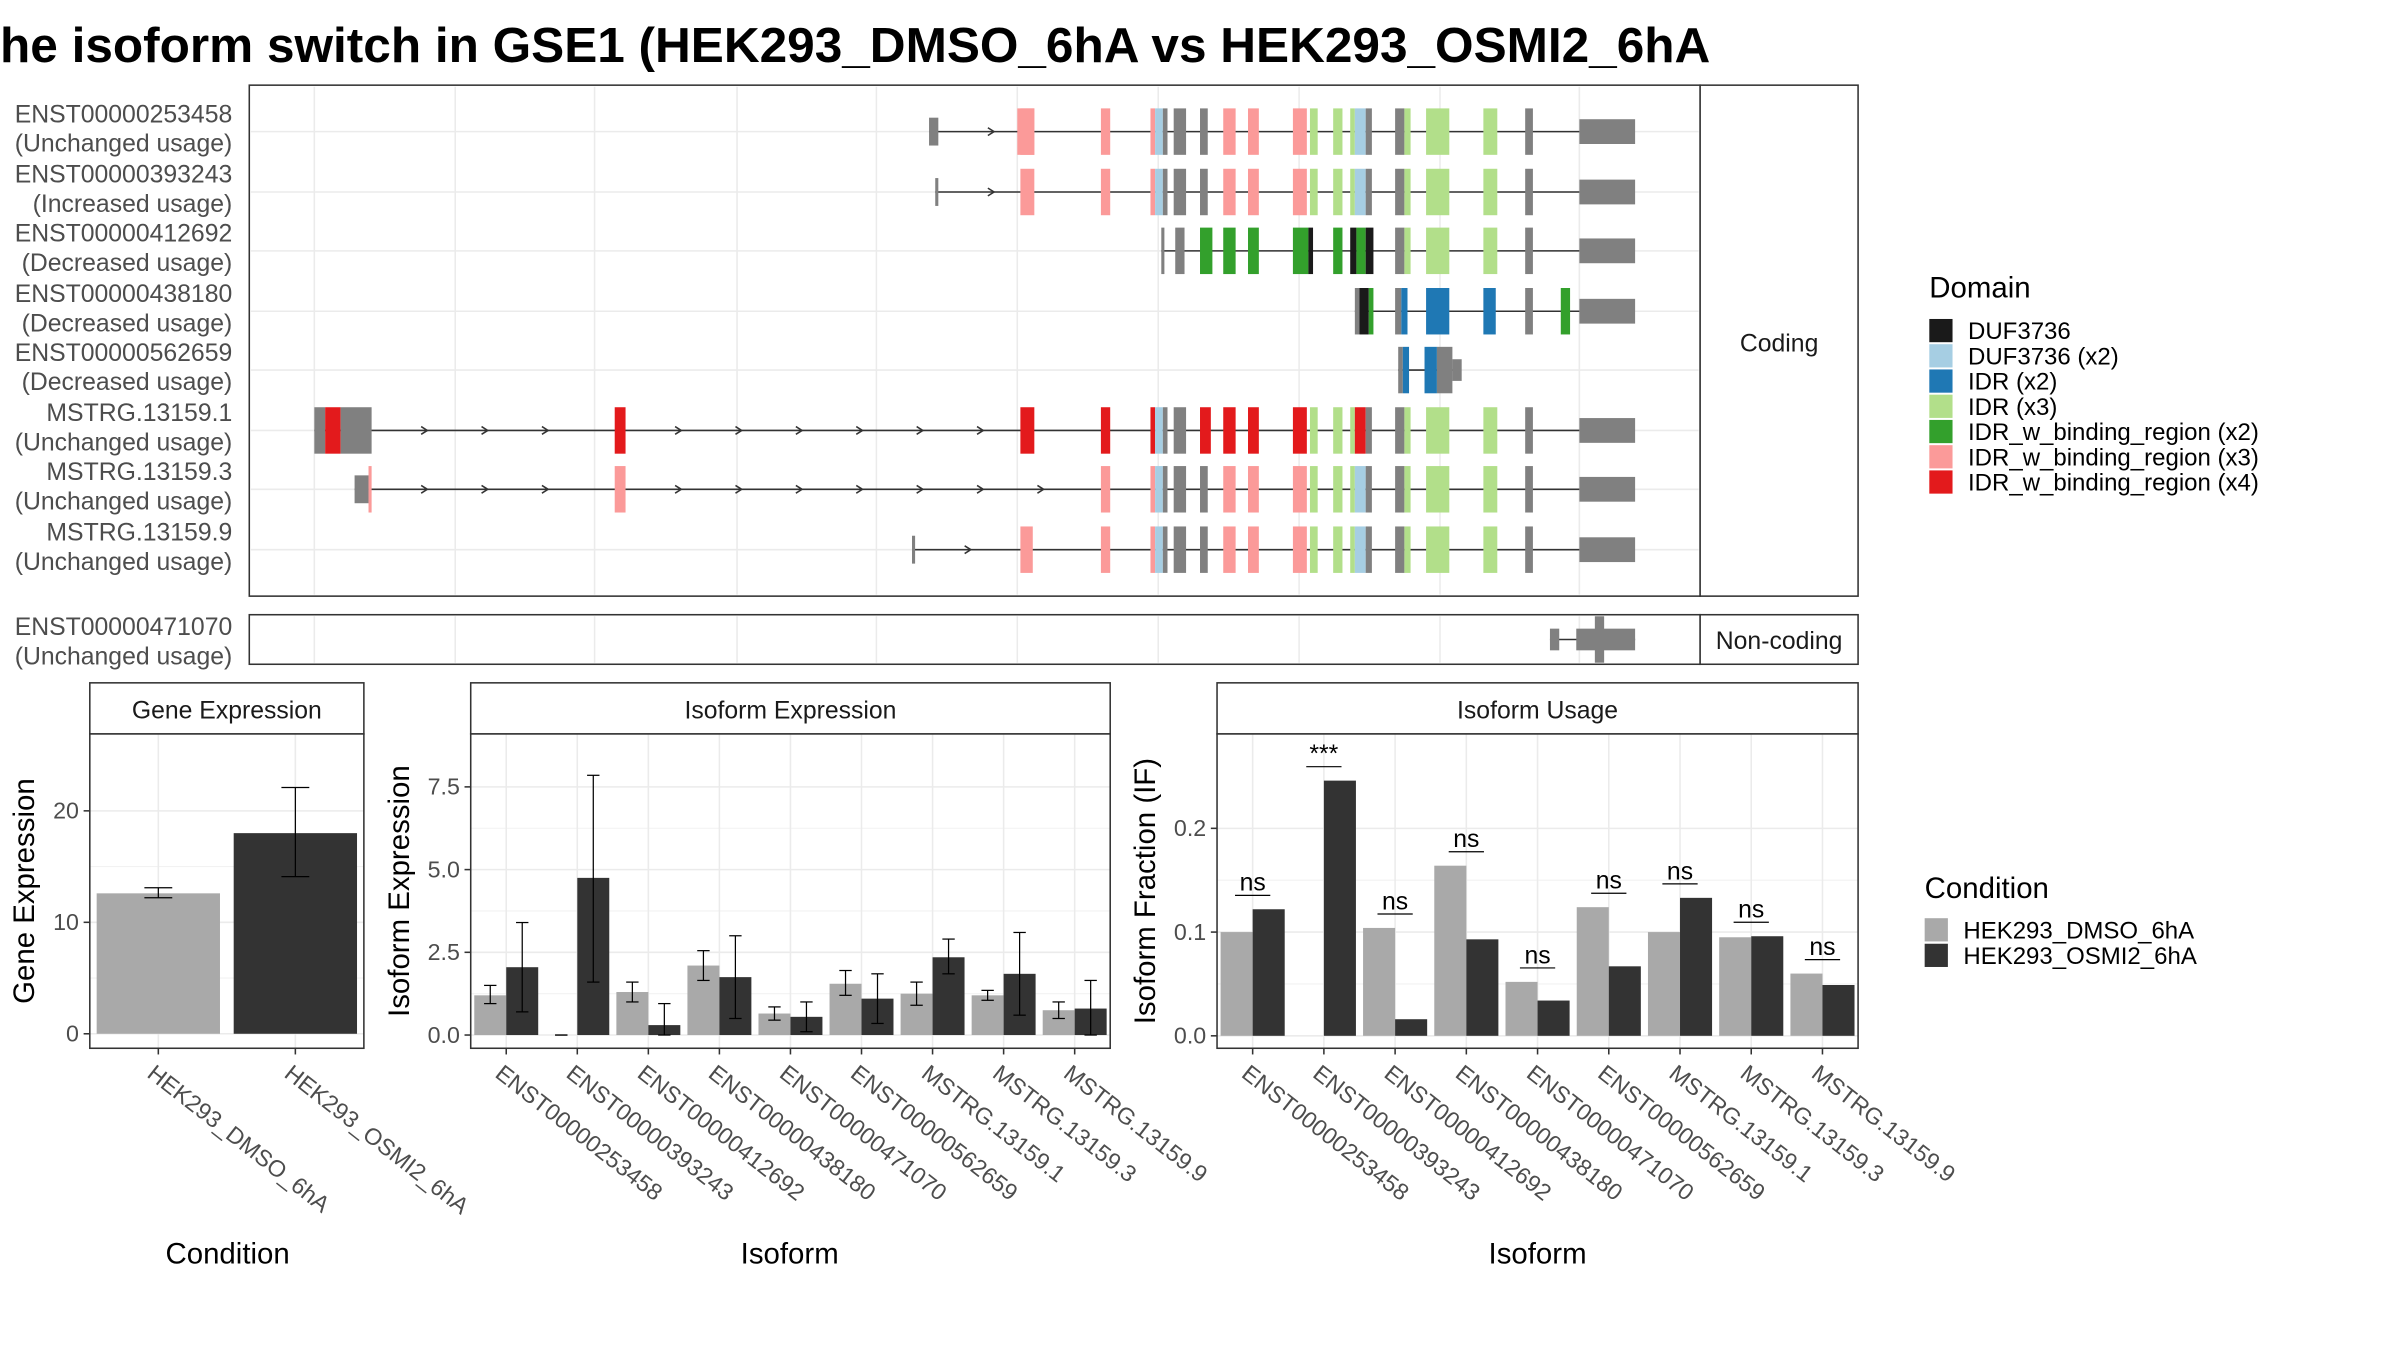  I want to click on y-tick-label: 0, so click(72, 1034).